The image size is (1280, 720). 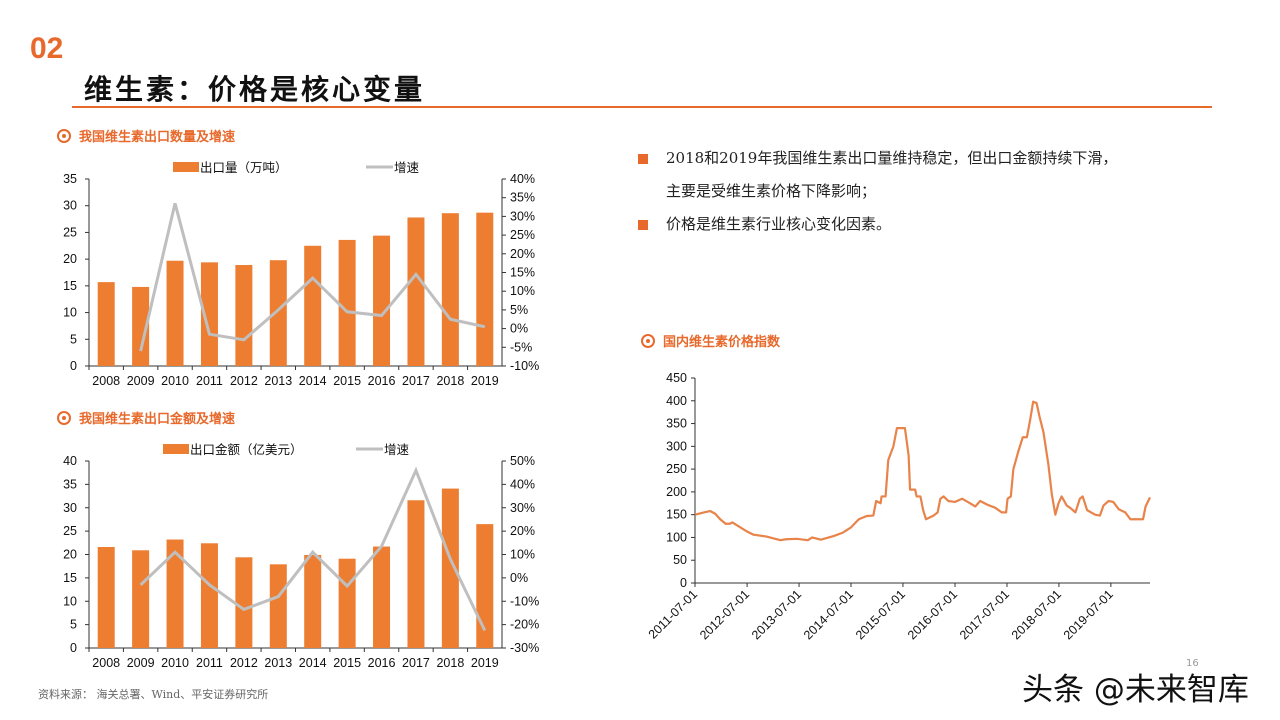 What do you see at coordinates (776, 614) in the screenshot?
I see `x-tick-label: 2013-07-01` at bounding box center [776, 614].